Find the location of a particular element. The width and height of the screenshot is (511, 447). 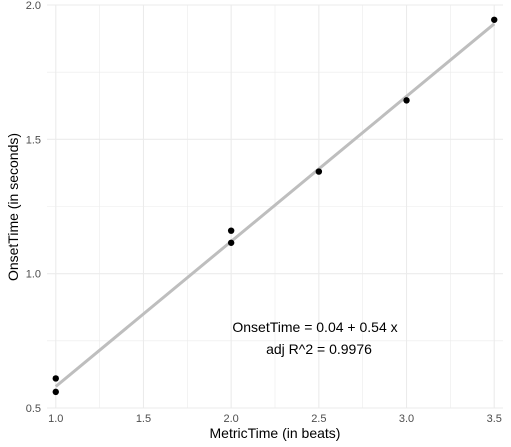

x-tick-label: 2.0 is located at coordinates (231, 419).